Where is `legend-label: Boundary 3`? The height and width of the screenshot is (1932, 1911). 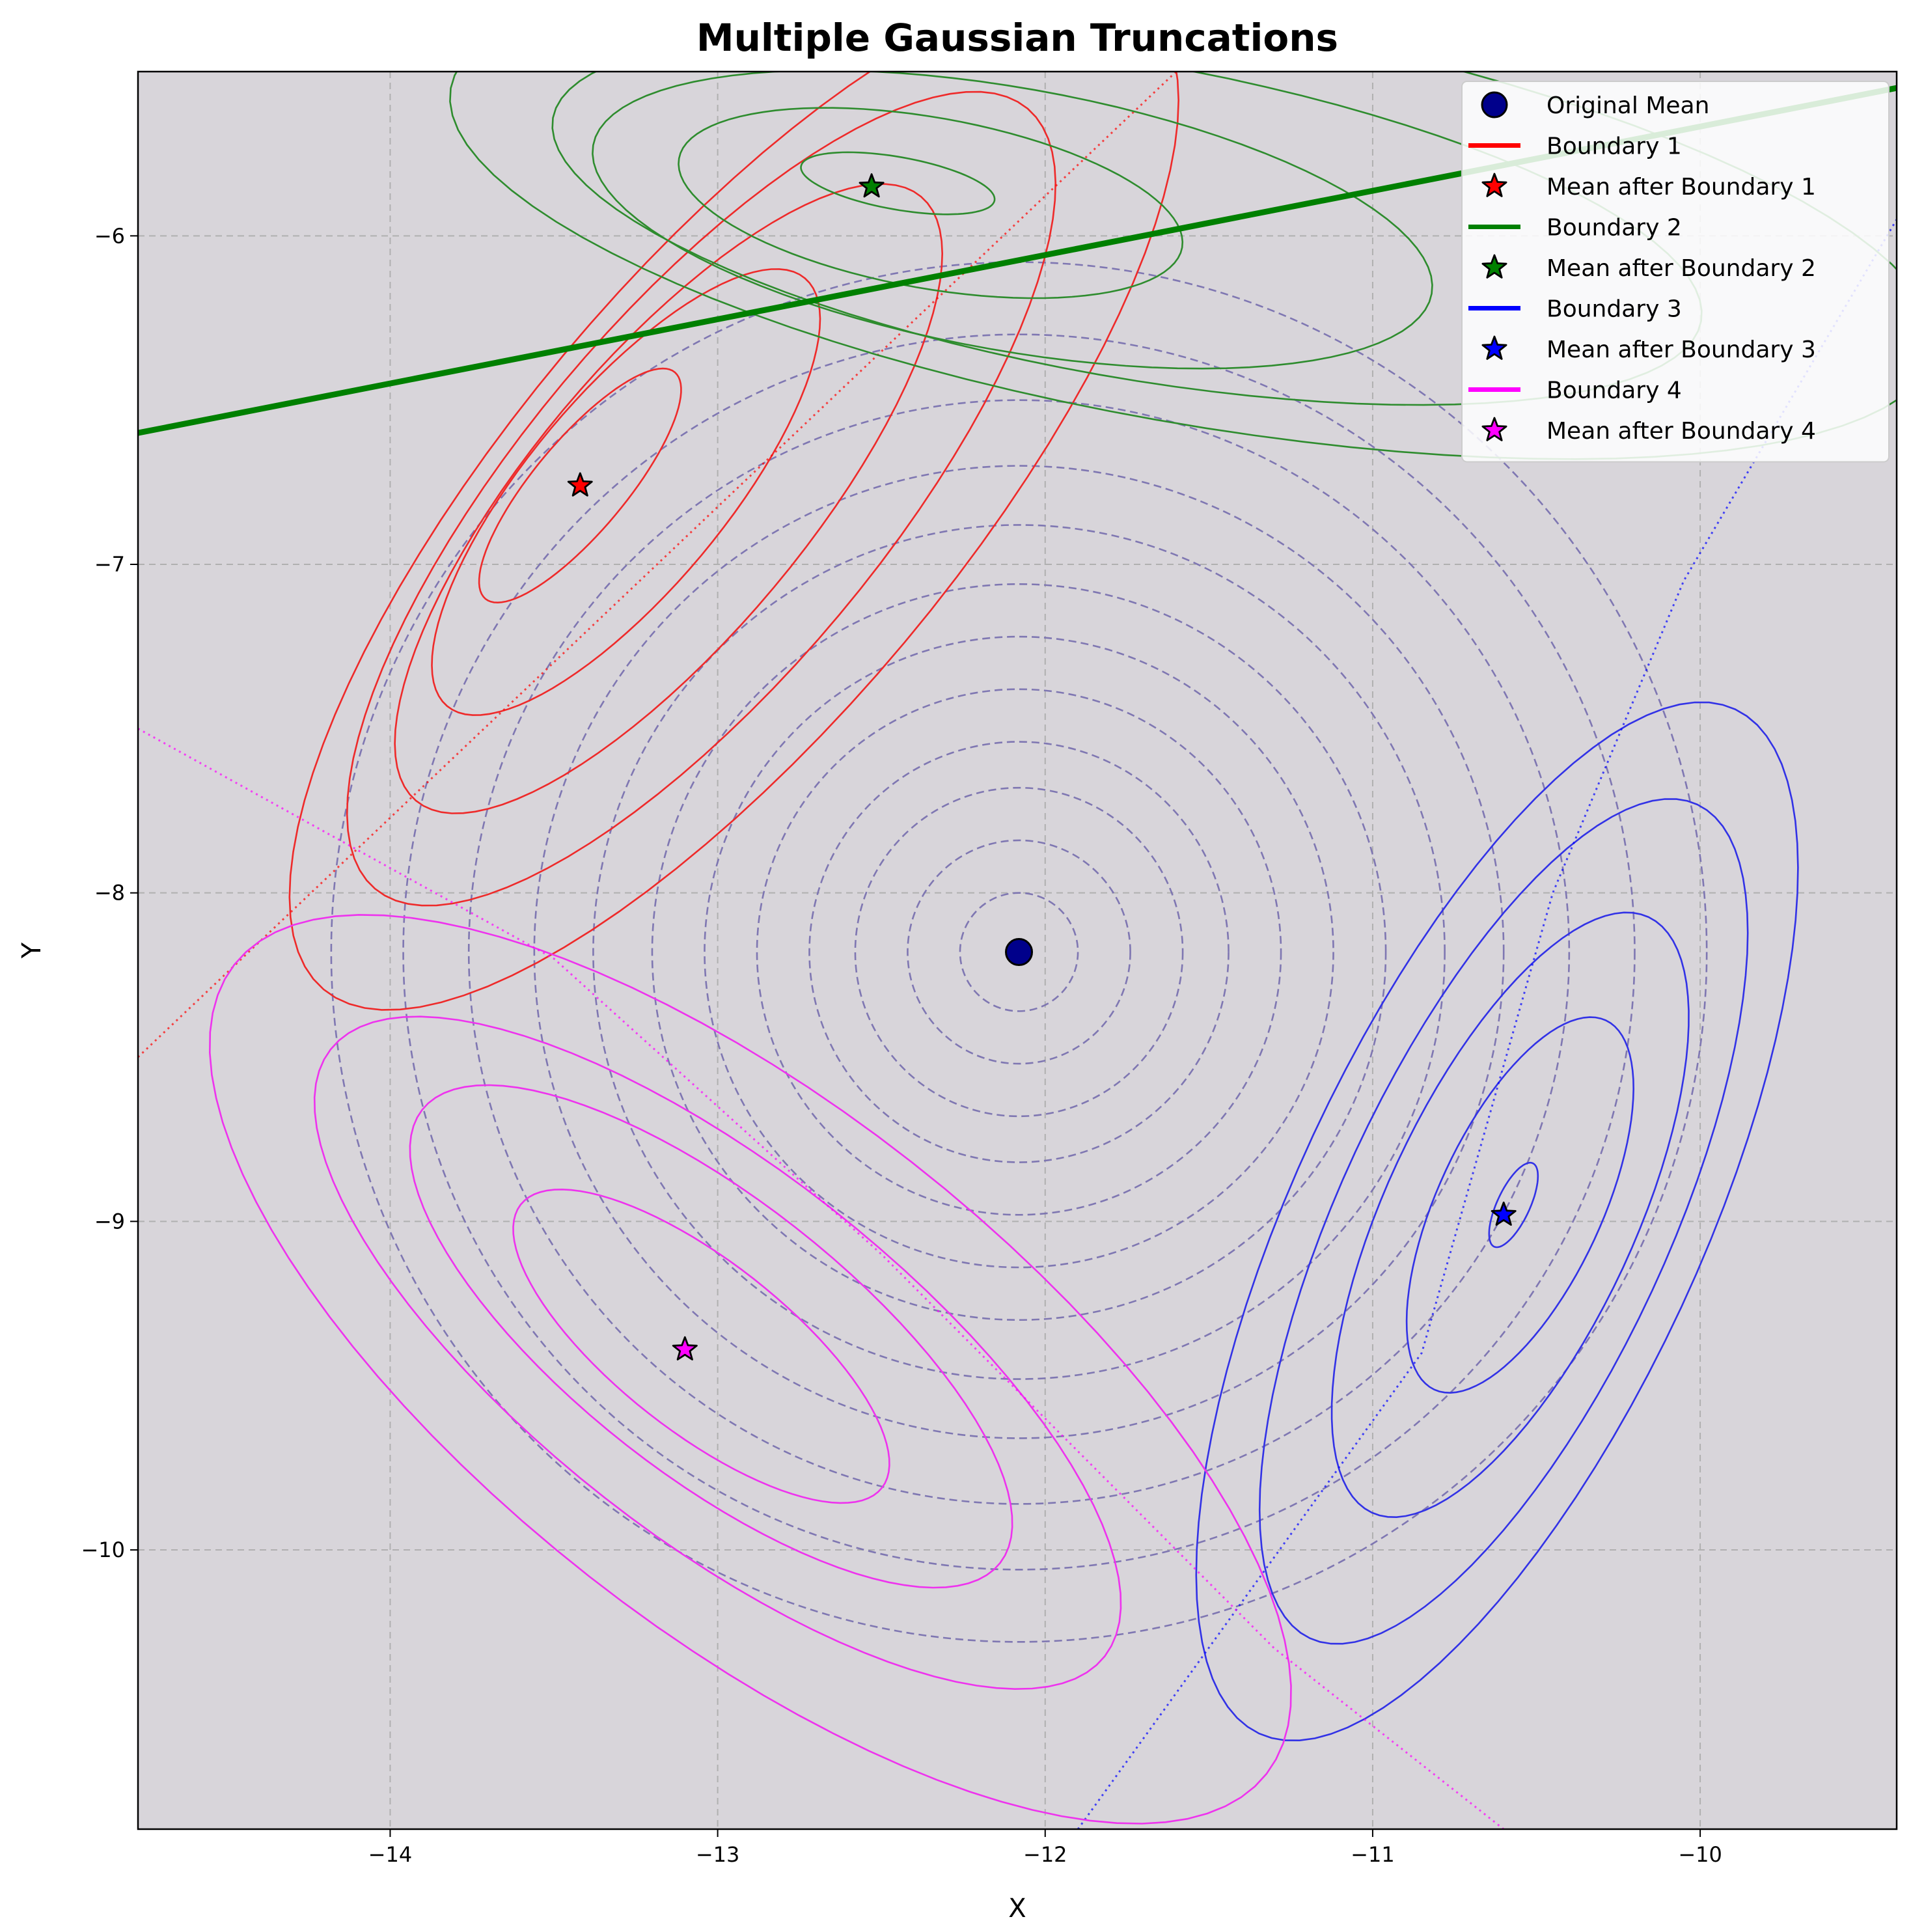
legend-label: Boundary 3 is located at coordinates (1614, 309).